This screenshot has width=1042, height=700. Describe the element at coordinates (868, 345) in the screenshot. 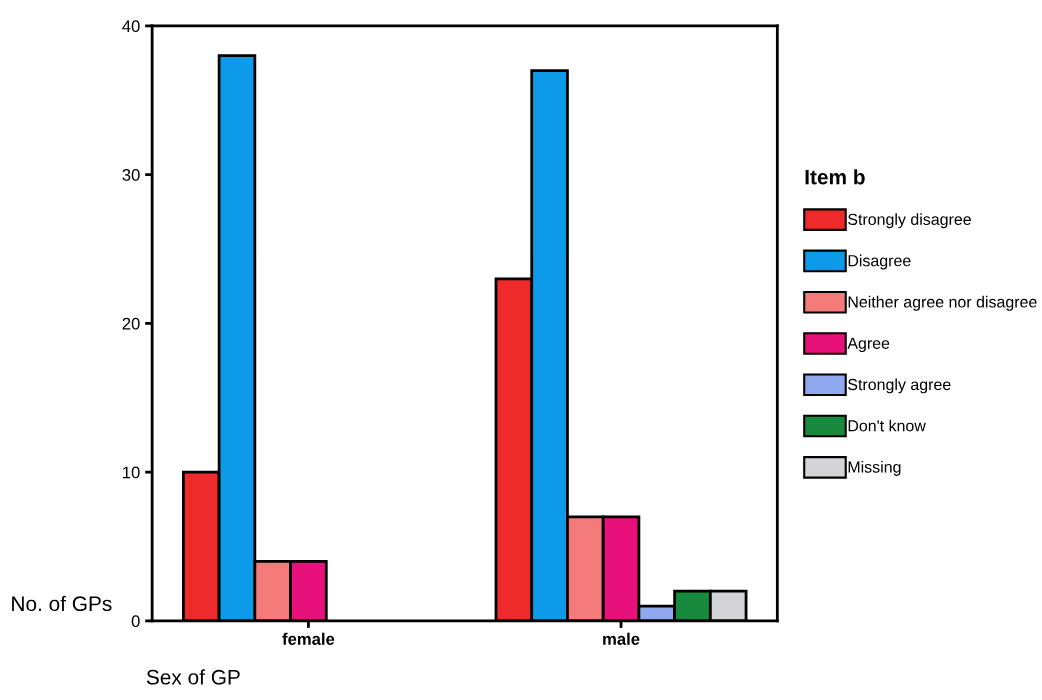

I see `legend-label: Agree` at that location.